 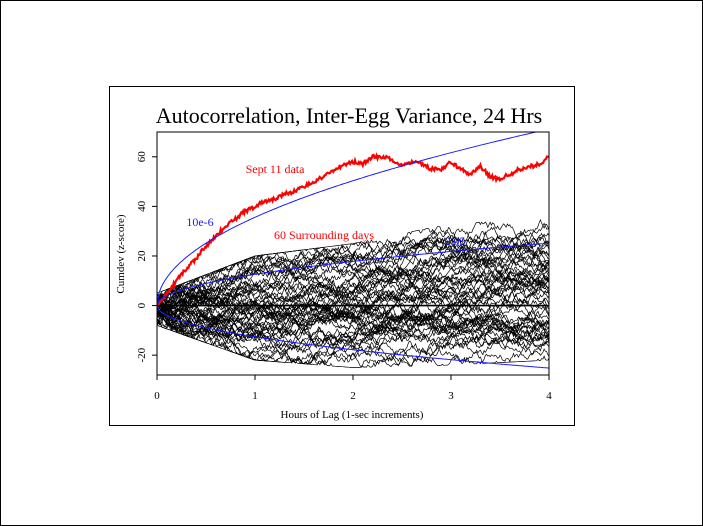 I want to click on y-tick-label: 20, so click(x=142, y=256).